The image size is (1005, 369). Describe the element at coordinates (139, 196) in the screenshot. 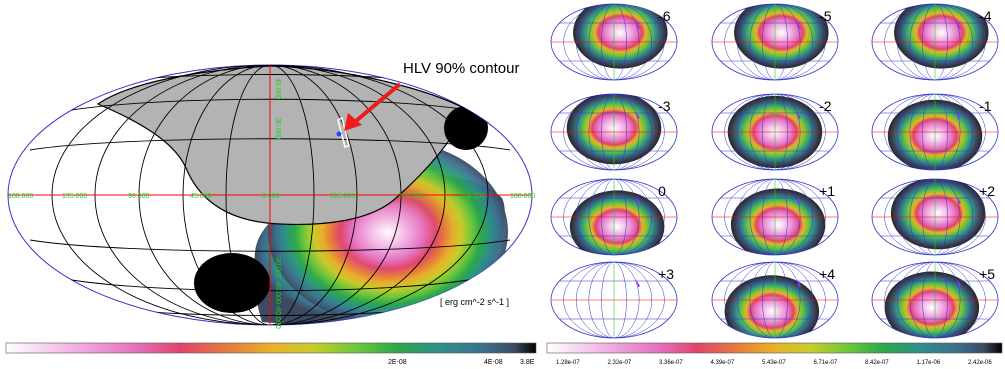

I see `lon-label: 90.000` at that location.